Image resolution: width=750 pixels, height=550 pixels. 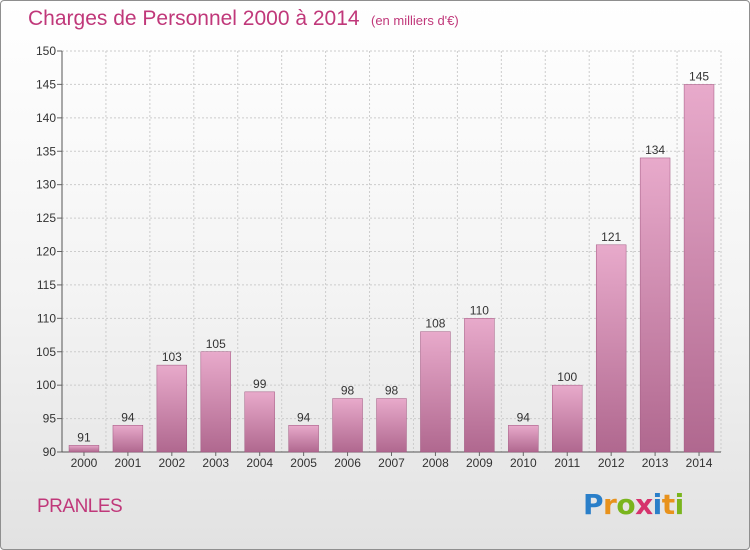 What do you see at coordinates (84, 437) in the screenshot?
I see `data-label: 91` at bounding box center [84, 437].